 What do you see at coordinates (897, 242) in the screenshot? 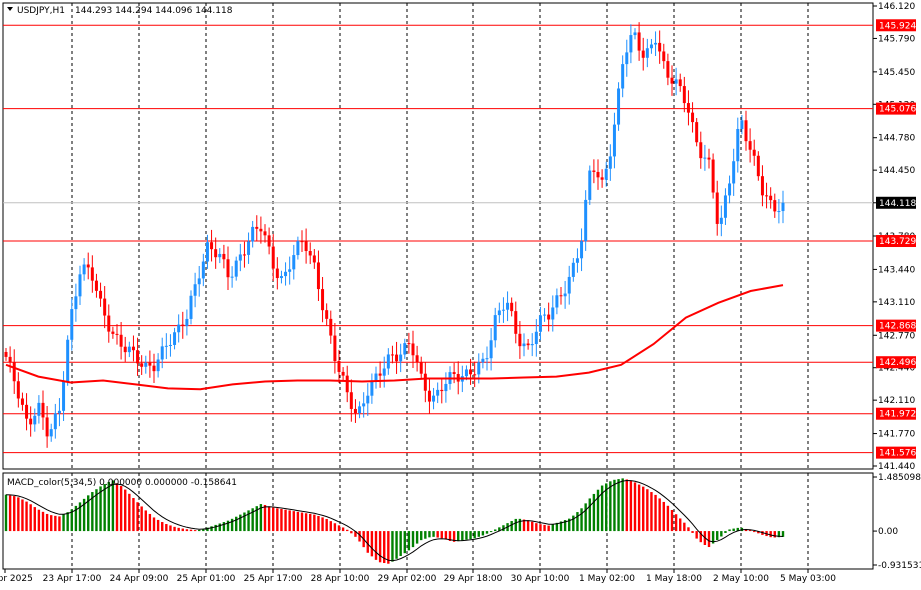
I see `level-tag-label: 143.729` at bounding box center [897, 242].